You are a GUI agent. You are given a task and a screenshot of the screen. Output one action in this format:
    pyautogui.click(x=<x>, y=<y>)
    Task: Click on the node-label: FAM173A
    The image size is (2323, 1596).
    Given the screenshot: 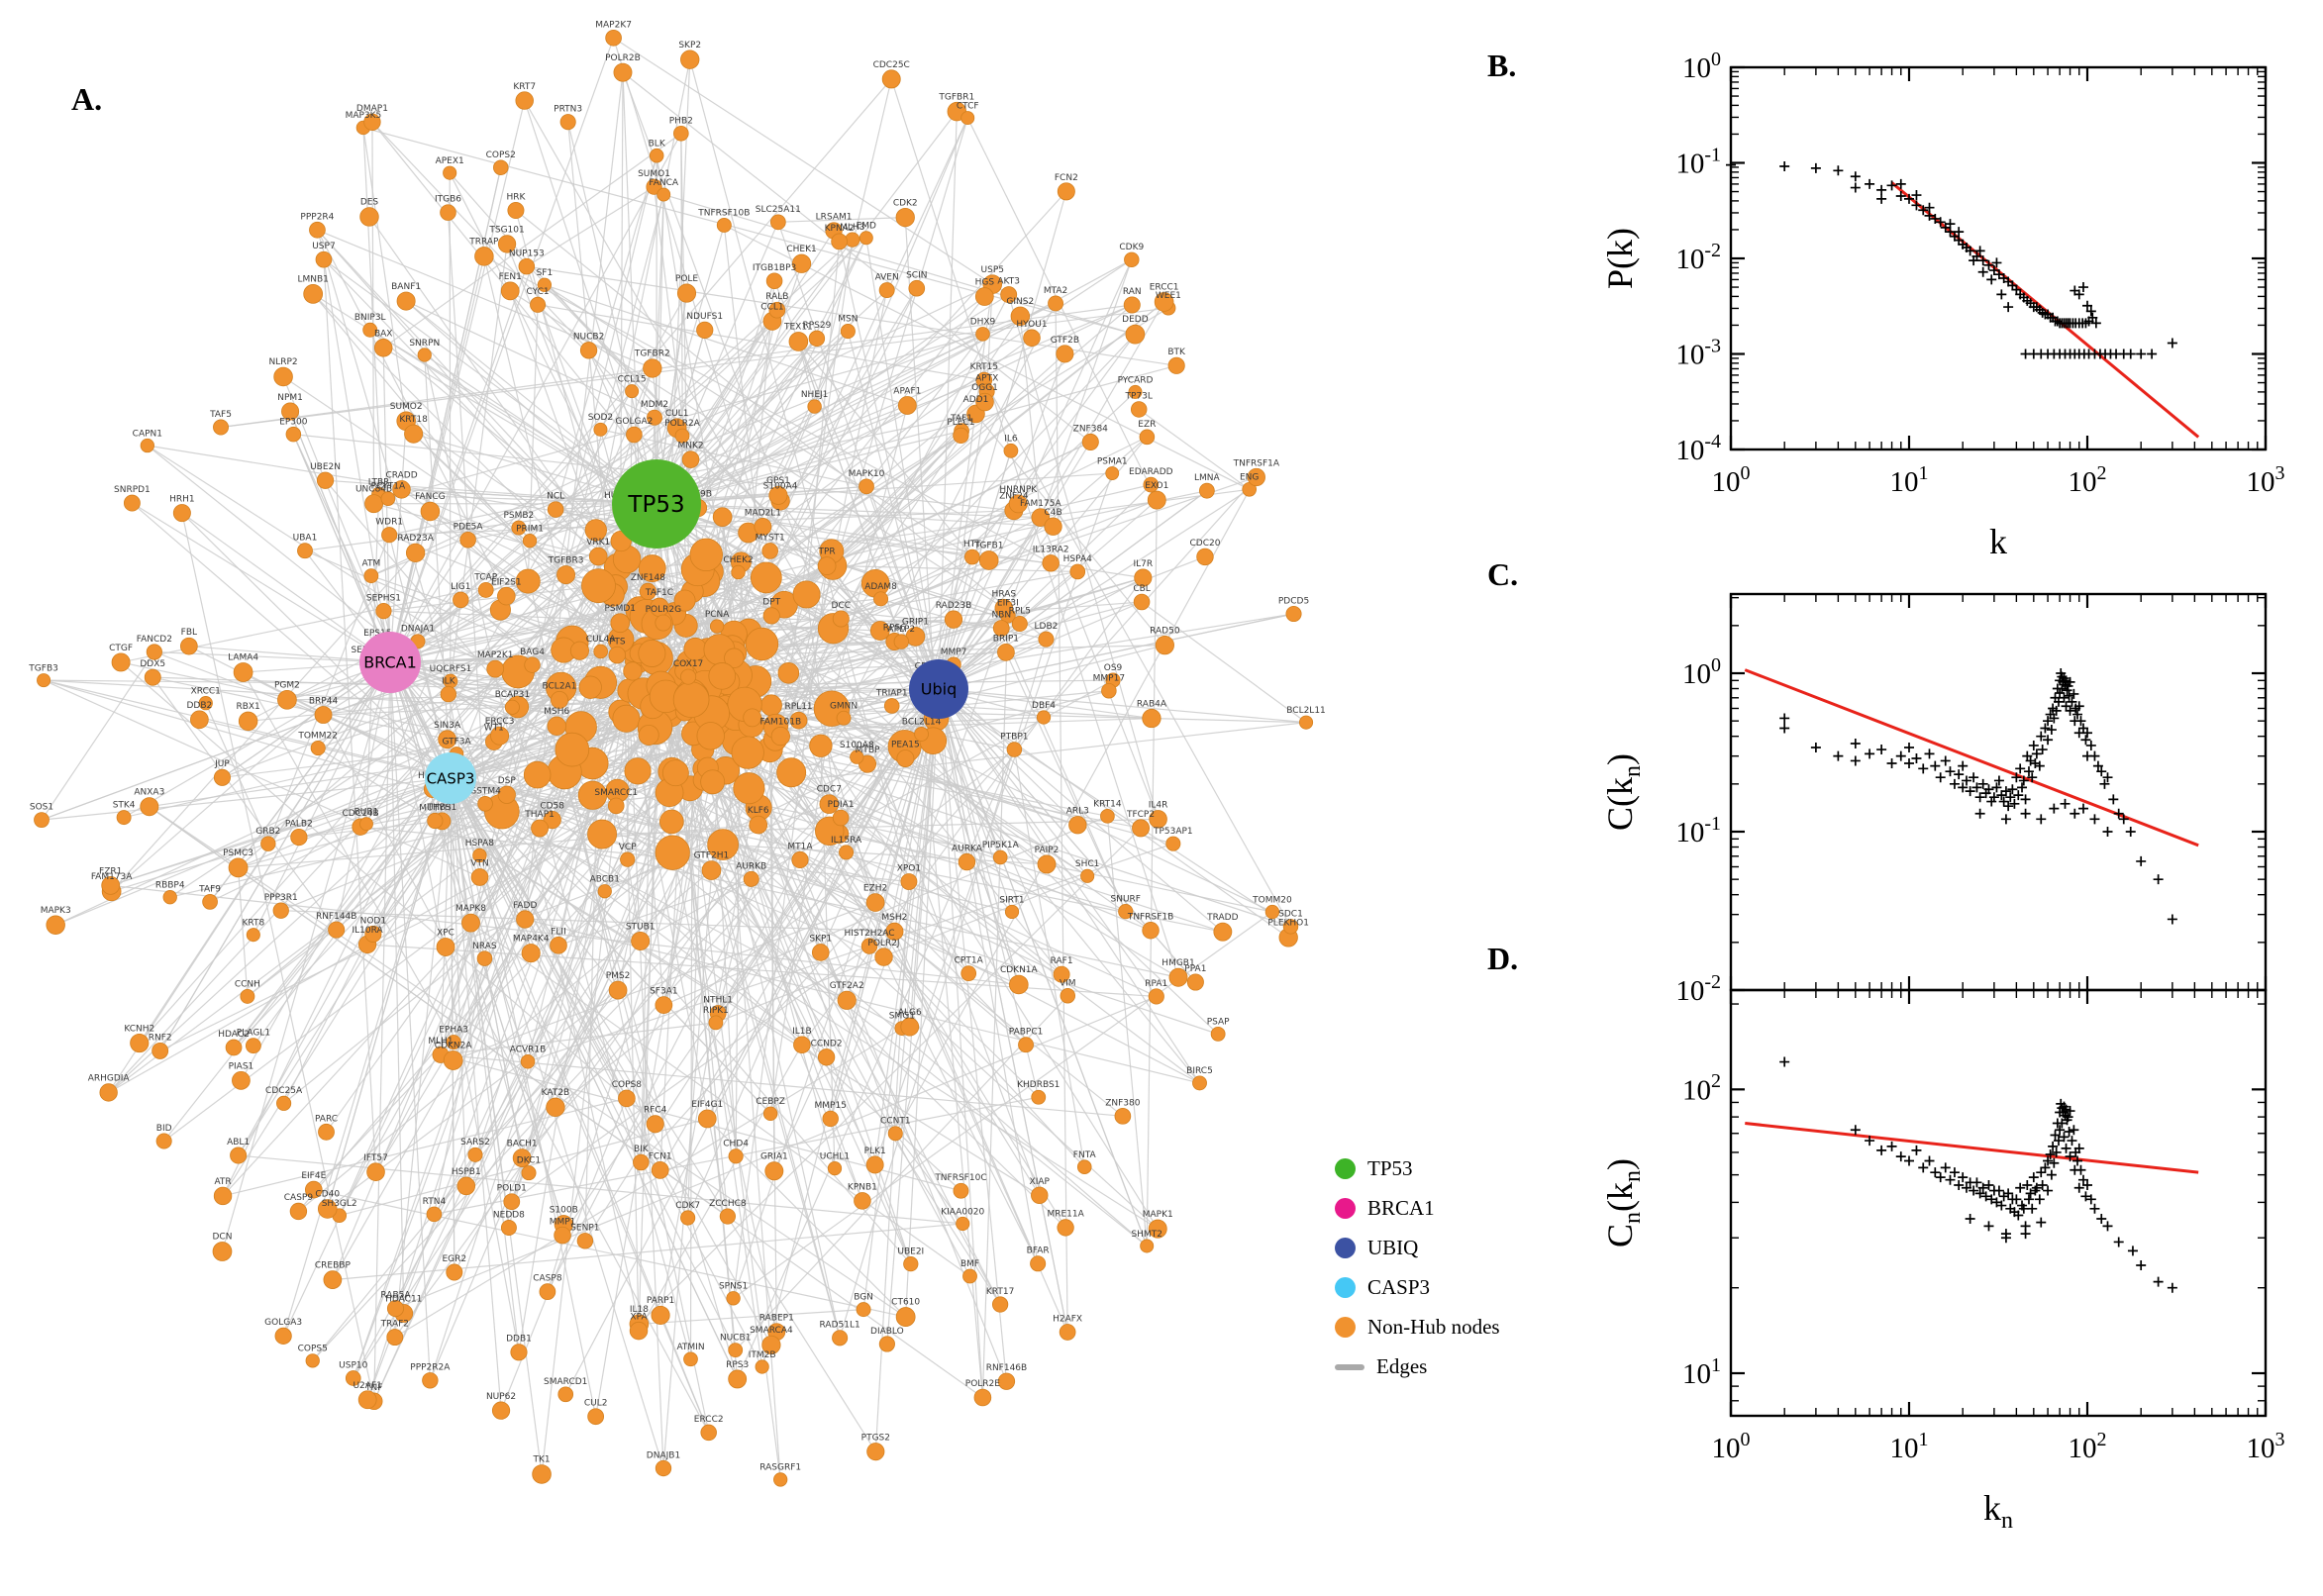 What is the action you would take?
    pyautogui.click(x=112, y=877)
    